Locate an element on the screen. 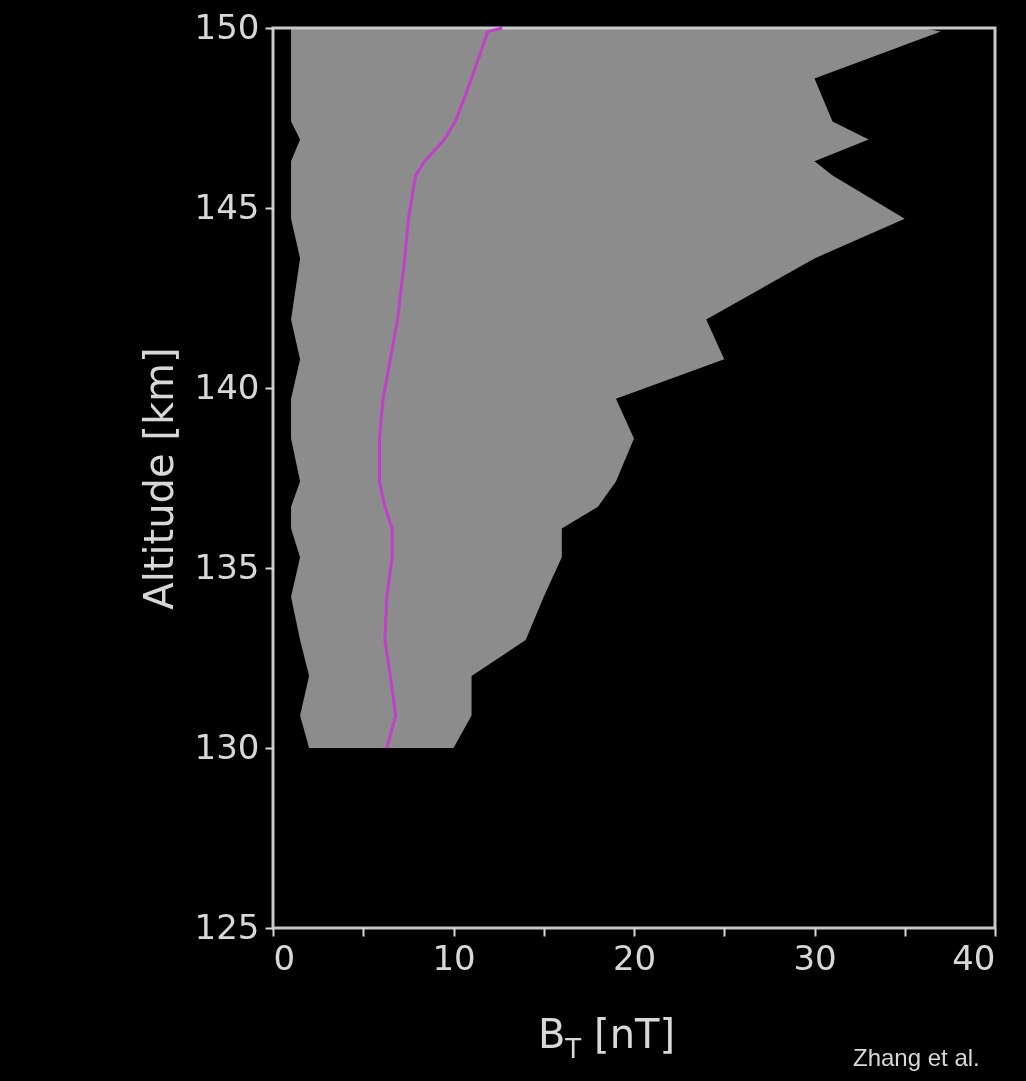 The height and width of the screenshot is (1081, 1026). y-axis-title: Altitude [km] is located at coordinates (158, 478).